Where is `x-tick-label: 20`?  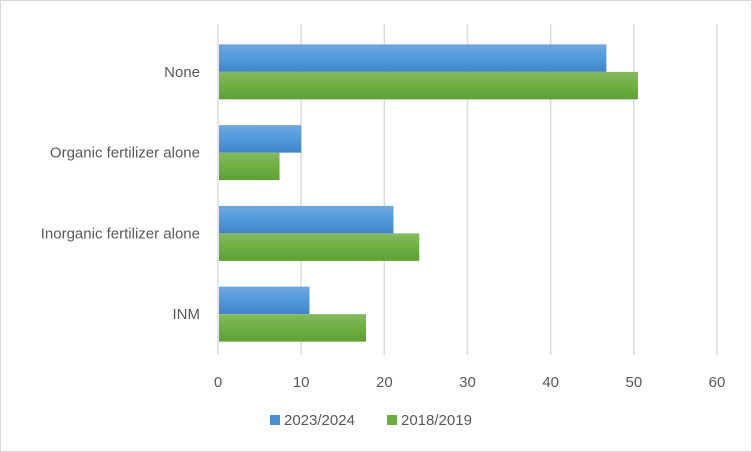 x-tick-label: 20 is located at coordinates (384, 382).